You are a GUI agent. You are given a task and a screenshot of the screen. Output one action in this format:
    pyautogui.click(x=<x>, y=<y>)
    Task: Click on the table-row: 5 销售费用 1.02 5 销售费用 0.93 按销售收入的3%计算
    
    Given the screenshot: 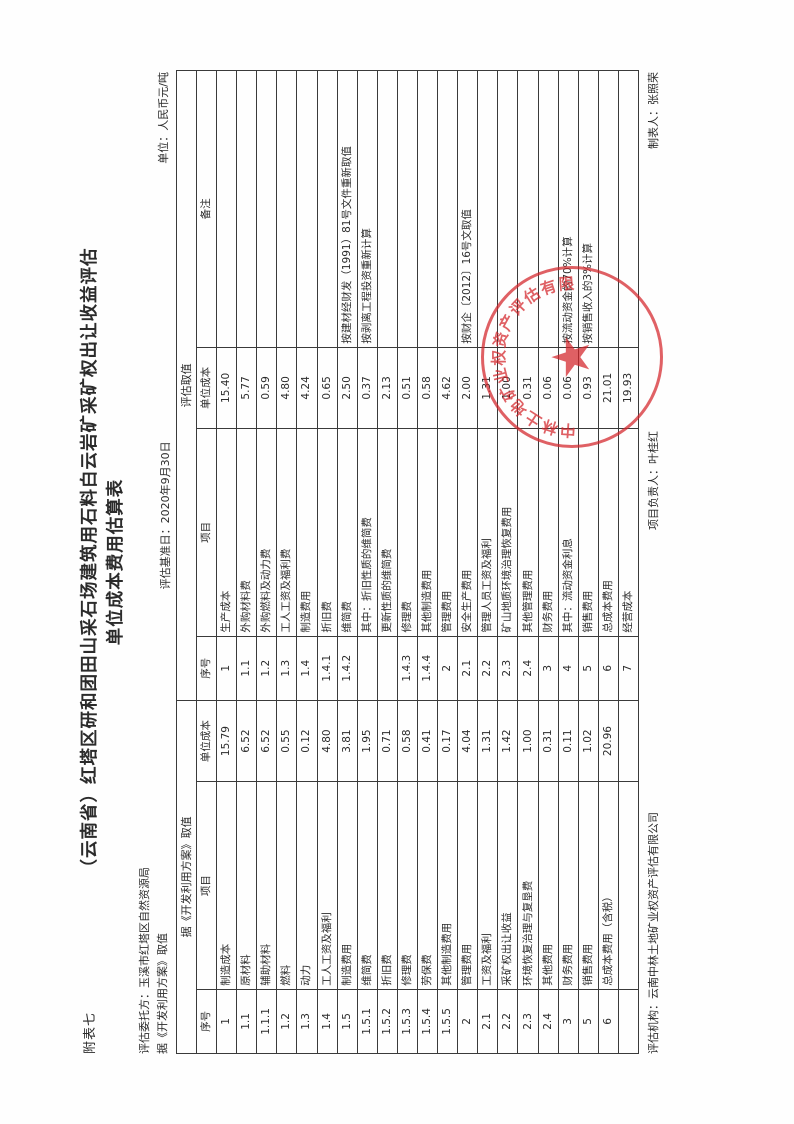 What is the action you would take?
    pyautogui.click(x=588, y=562)
    